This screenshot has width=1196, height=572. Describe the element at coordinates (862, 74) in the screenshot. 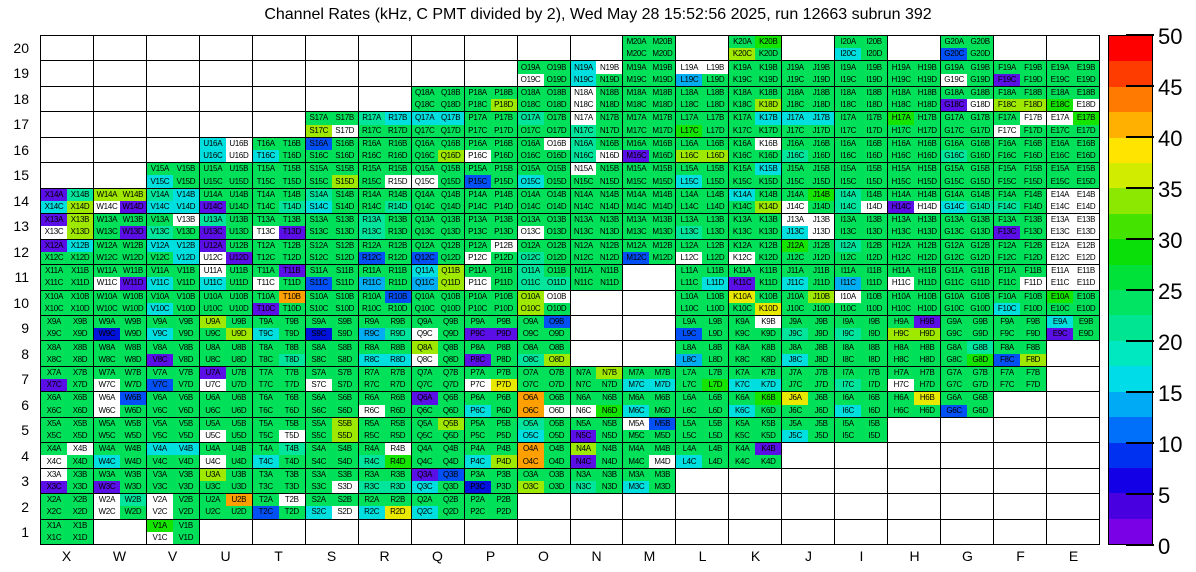

I see `channel-cell: I19A I19B I19C I19D` at that location.